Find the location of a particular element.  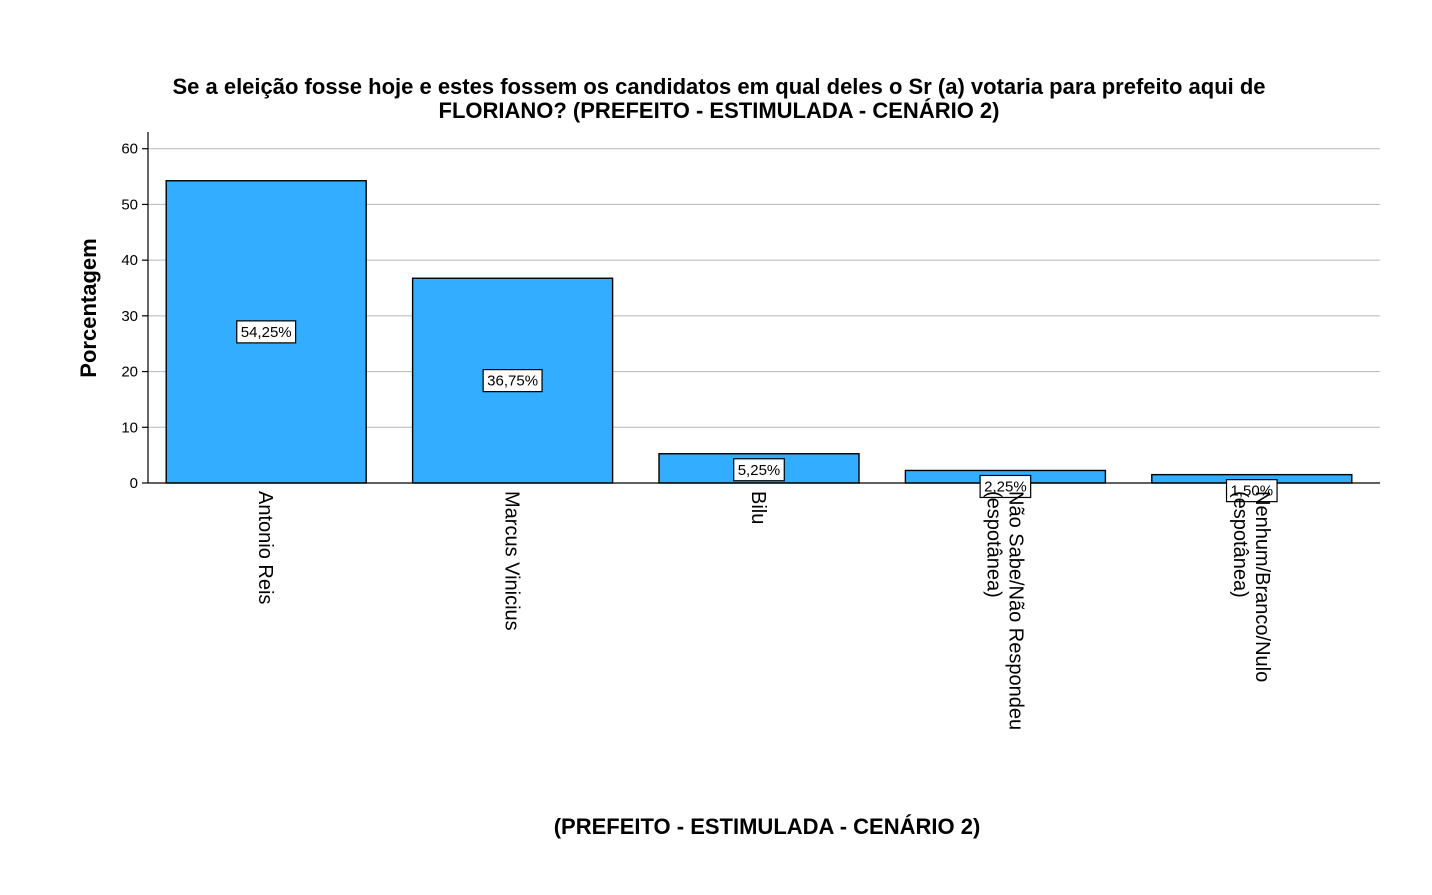

data-label: 36,75% is located at coordinates (512, 381).